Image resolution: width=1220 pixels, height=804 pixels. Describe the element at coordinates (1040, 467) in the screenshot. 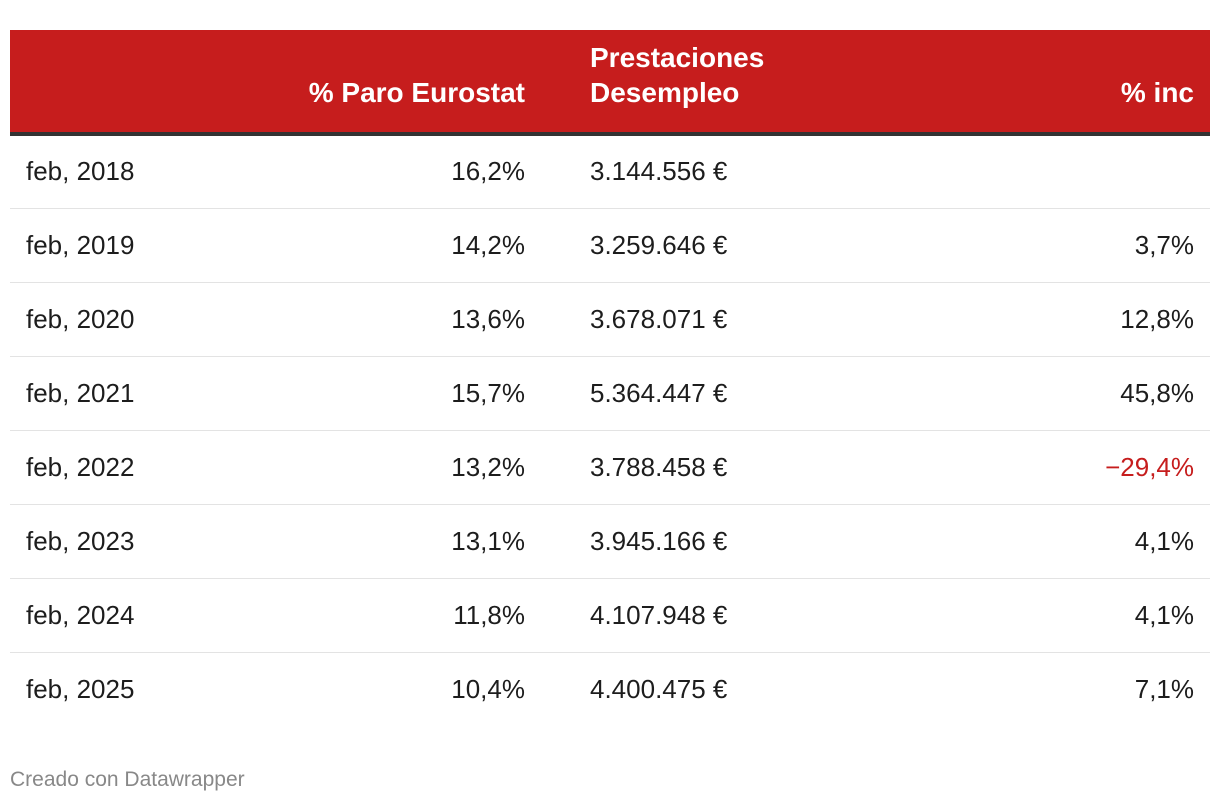

I see `cell-inc: −29,4%` at that location.